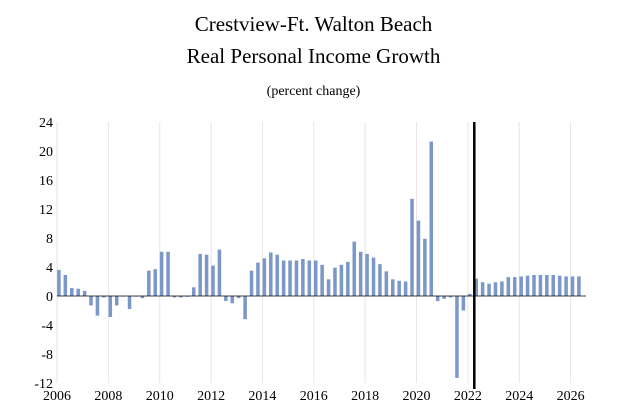  What do you see at coordinates (417, 396) in the screenshot?
I see `x-tick-label-2020: 2020` at bounding box center [417, 396].